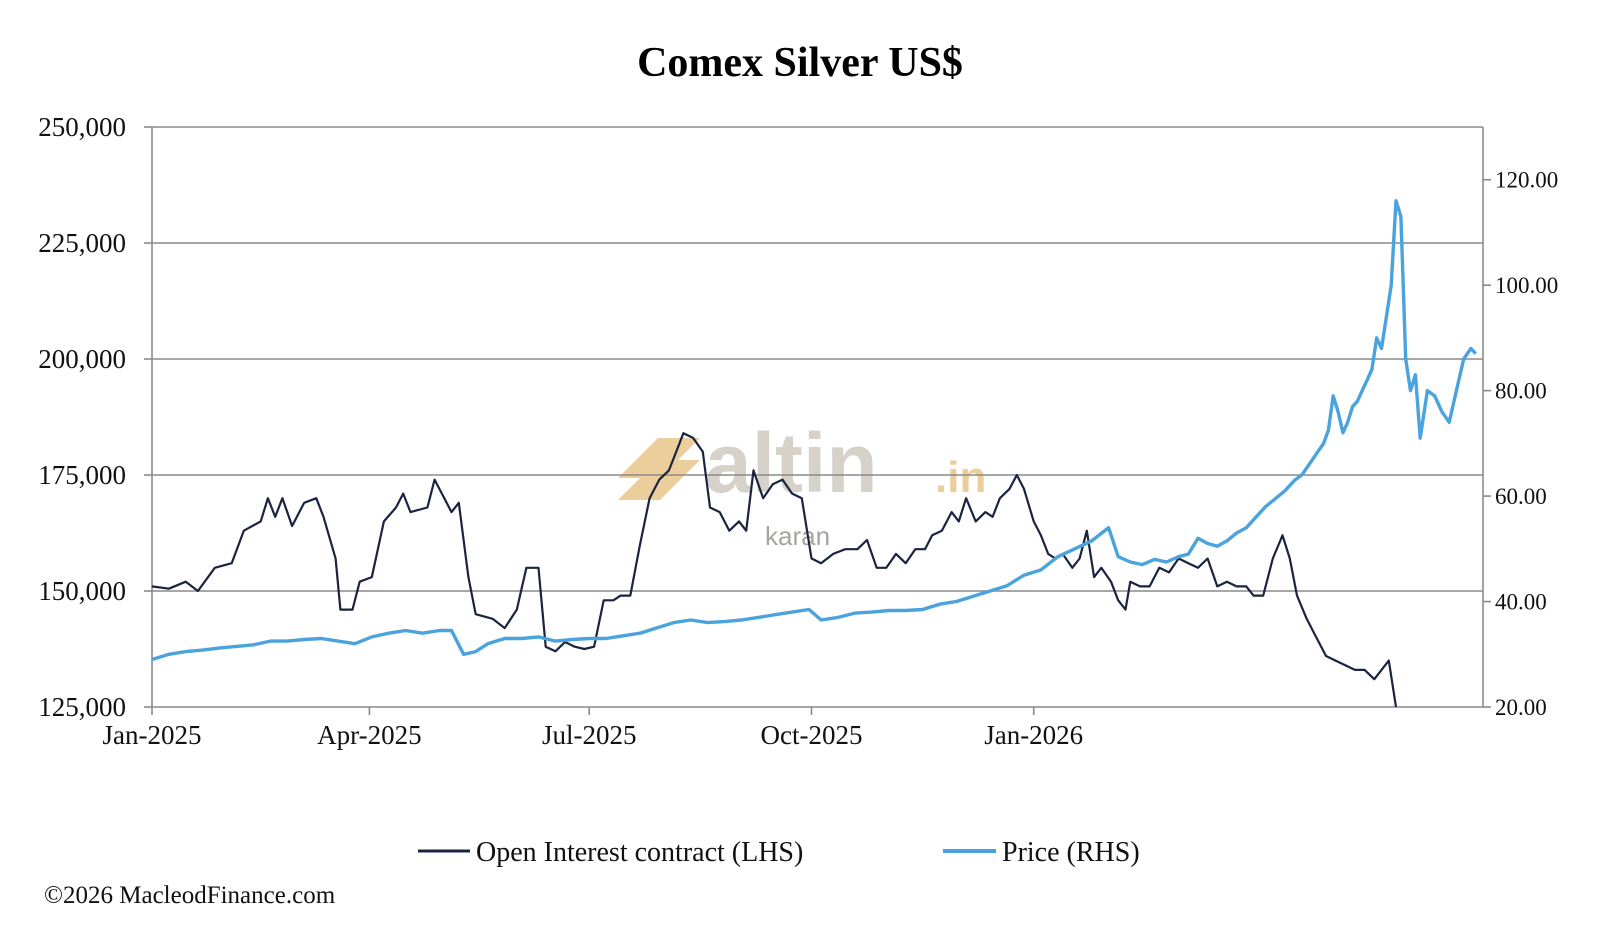  Describe the element at coordinates (82, 359) in the screenshot. I see `left-tick-label: 200,000` at that location.